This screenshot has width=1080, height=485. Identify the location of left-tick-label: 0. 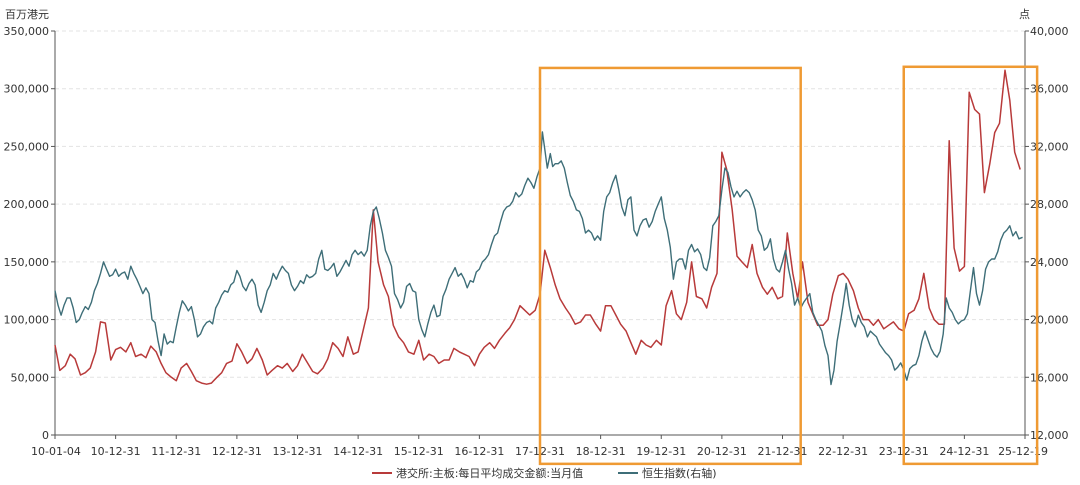
(45, 435).